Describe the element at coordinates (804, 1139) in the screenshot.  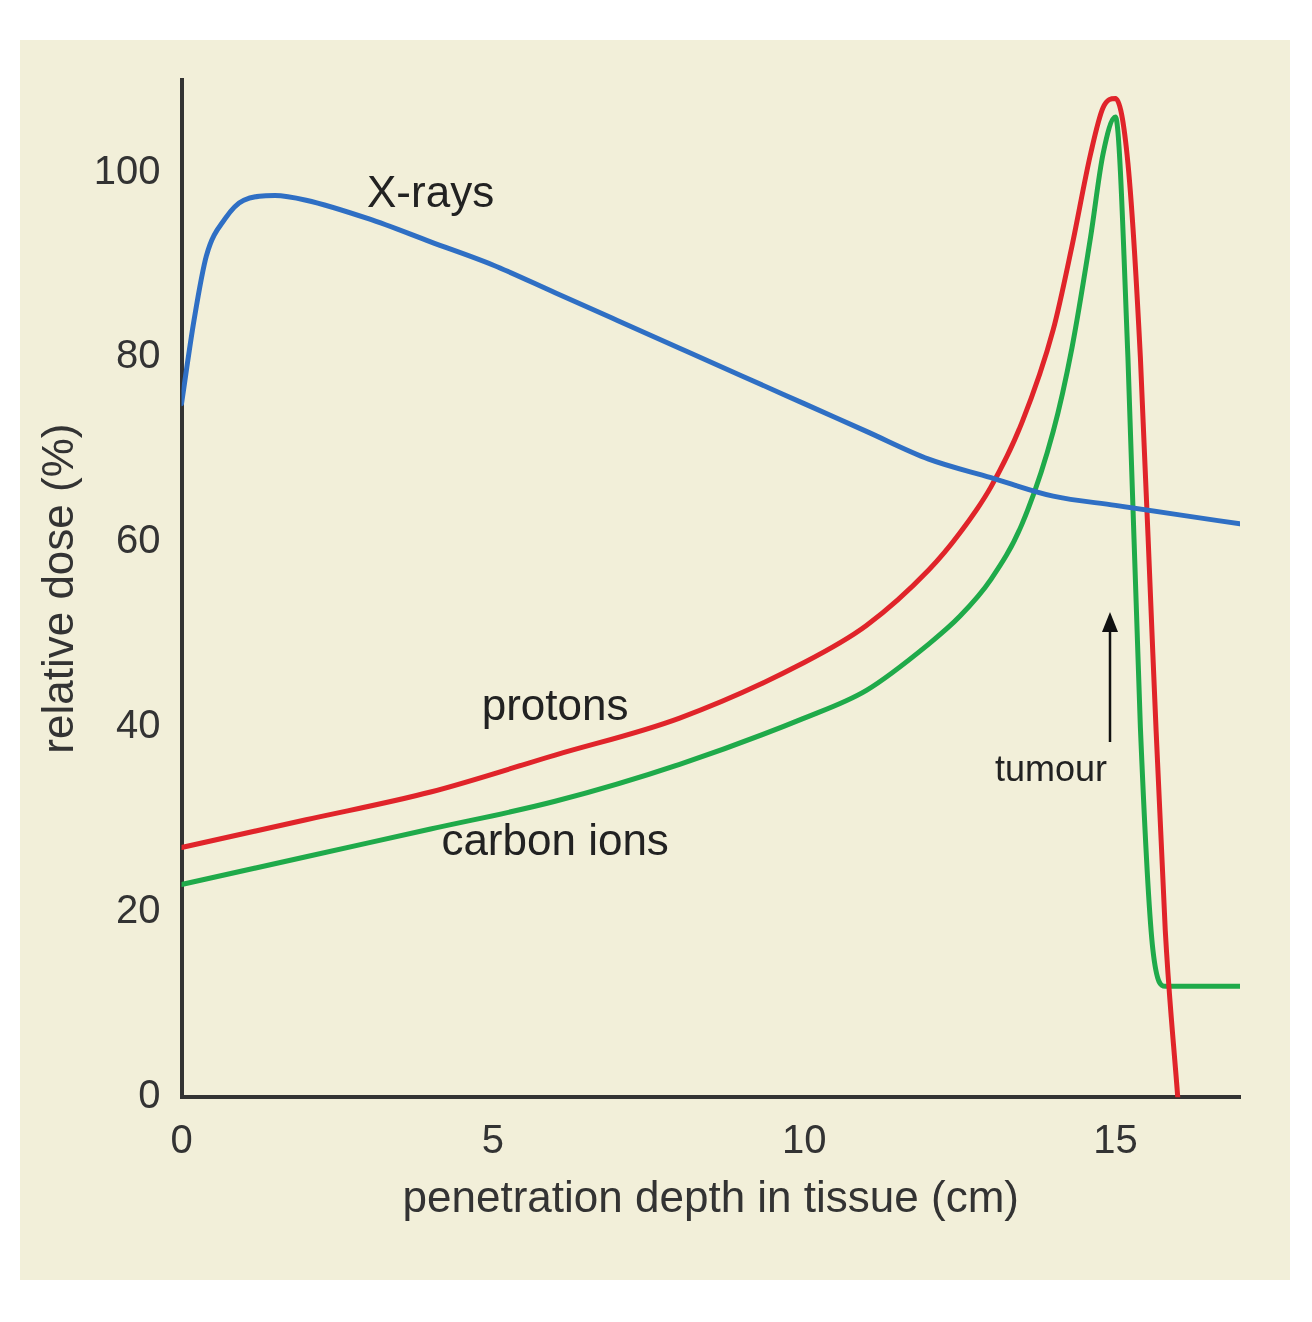
I see `x-tick-label: 10` at that location.